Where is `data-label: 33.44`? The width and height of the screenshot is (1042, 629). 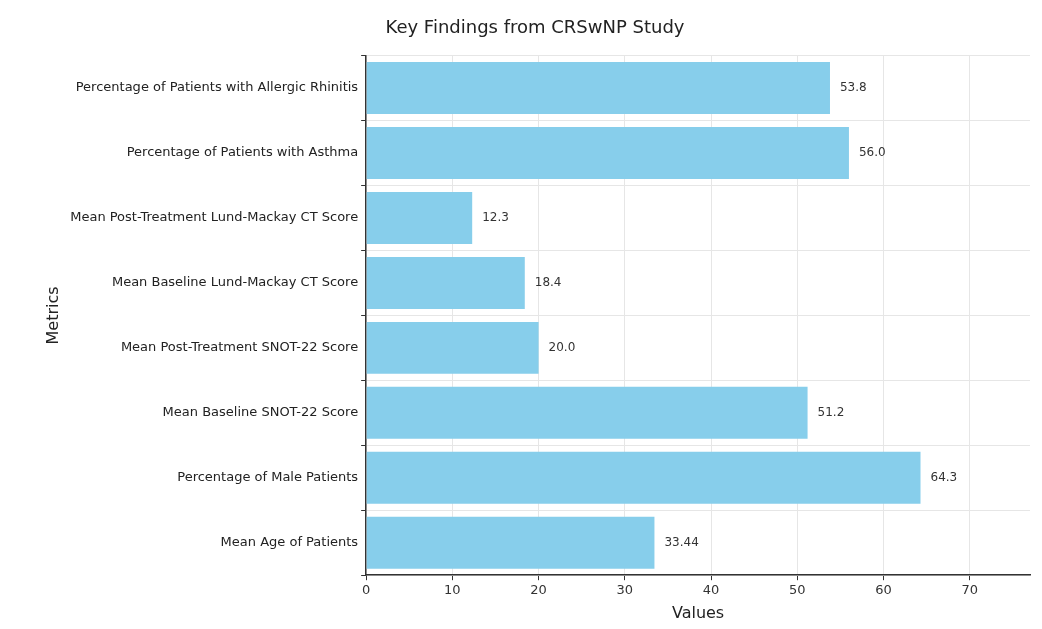 data-label: 33.44 is located at coordinates (681, 541).